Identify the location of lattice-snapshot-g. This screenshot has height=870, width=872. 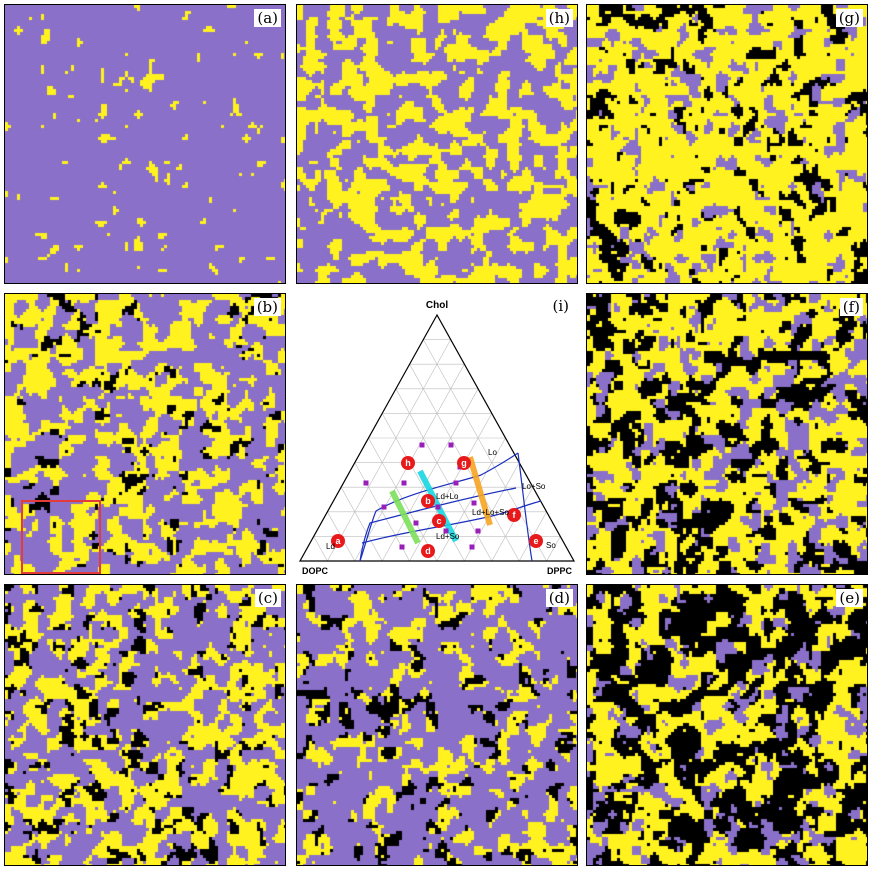
(727, 144).